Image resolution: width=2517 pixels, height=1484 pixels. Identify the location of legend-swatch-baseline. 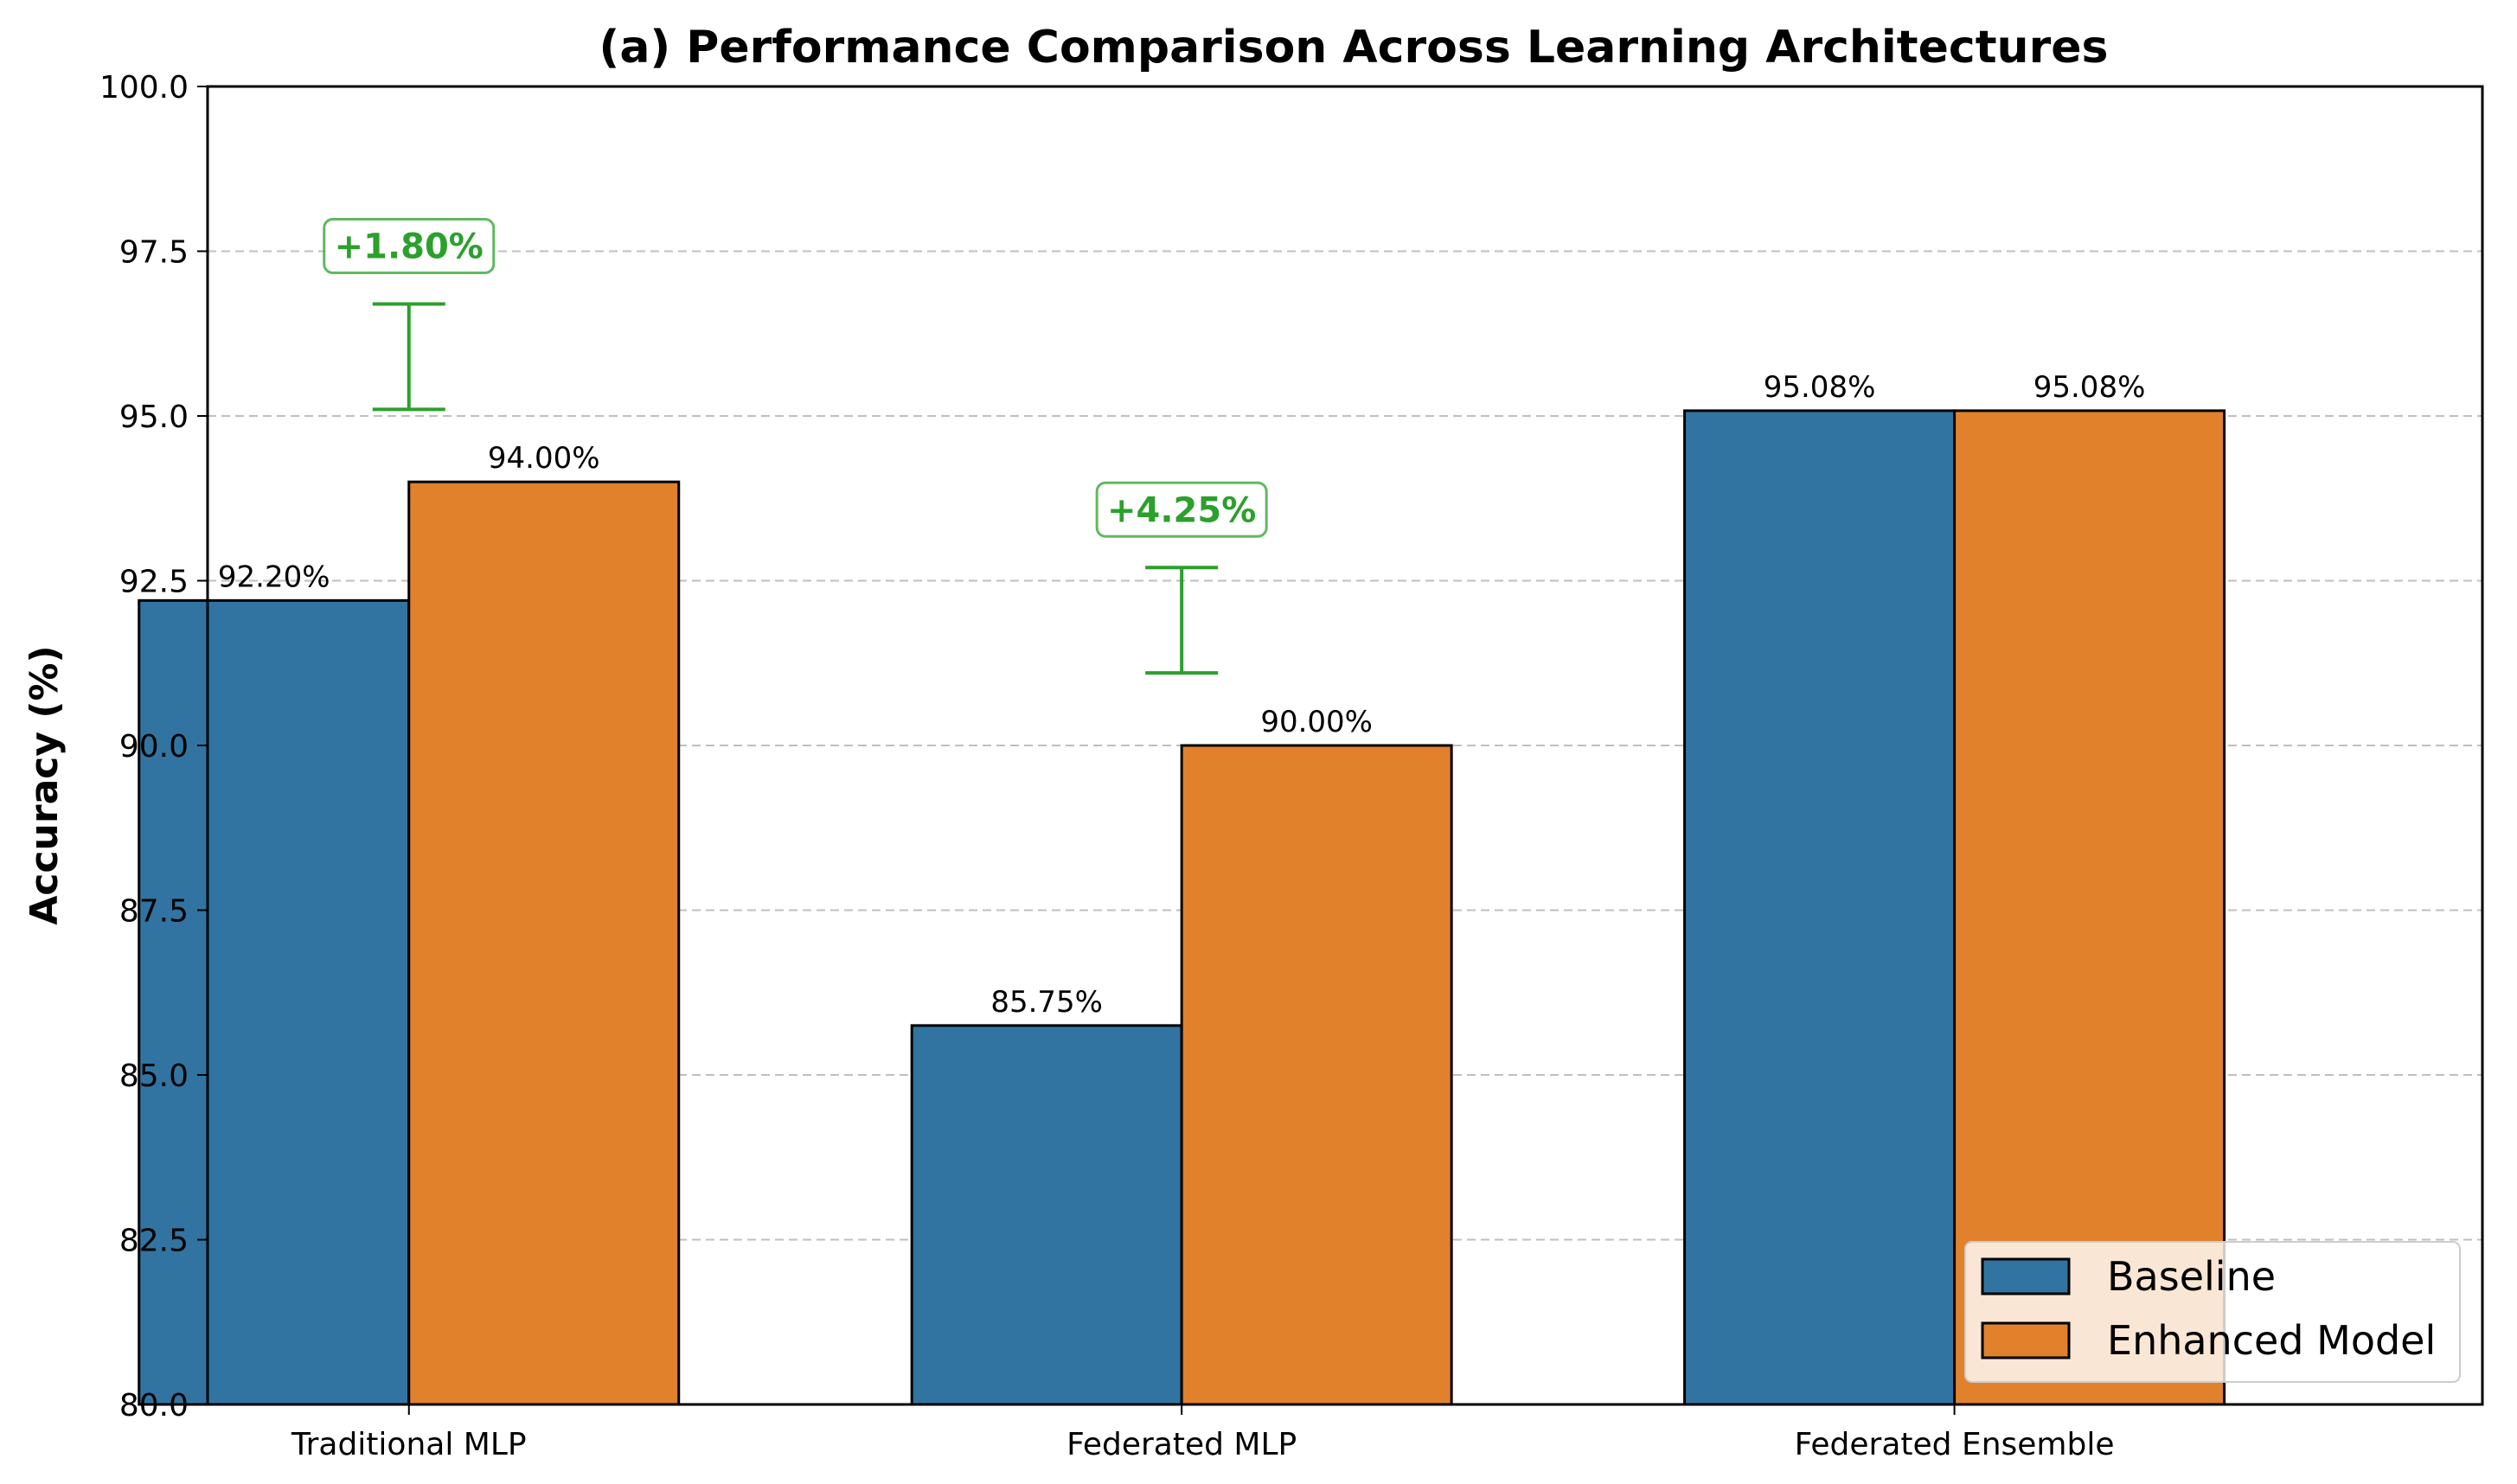
(2026, 1276).